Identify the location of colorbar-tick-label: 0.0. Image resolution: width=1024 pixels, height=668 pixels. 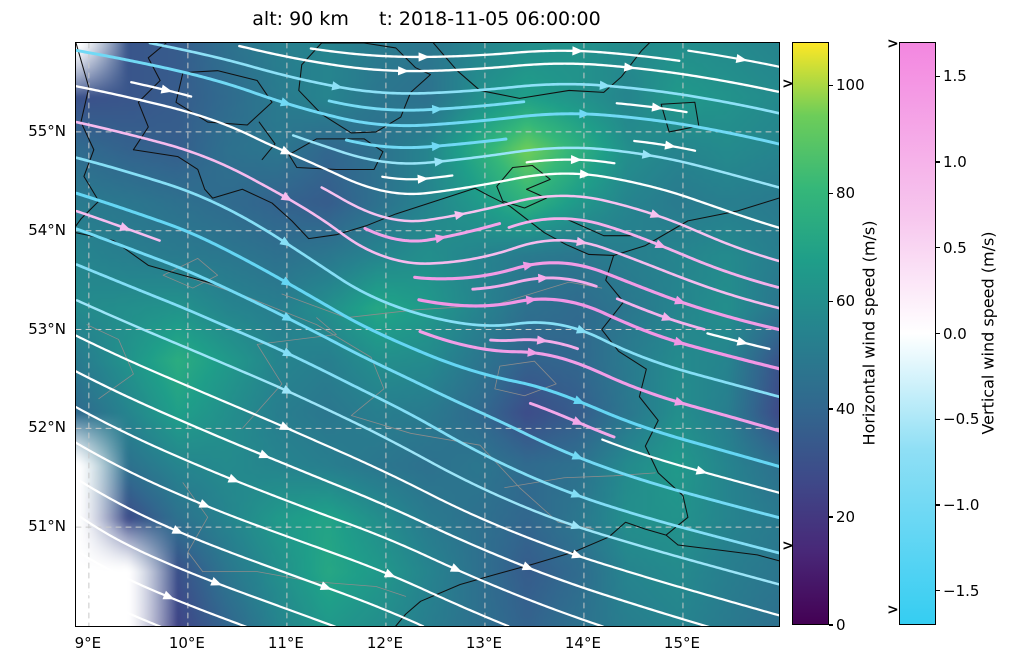
(955, 333).